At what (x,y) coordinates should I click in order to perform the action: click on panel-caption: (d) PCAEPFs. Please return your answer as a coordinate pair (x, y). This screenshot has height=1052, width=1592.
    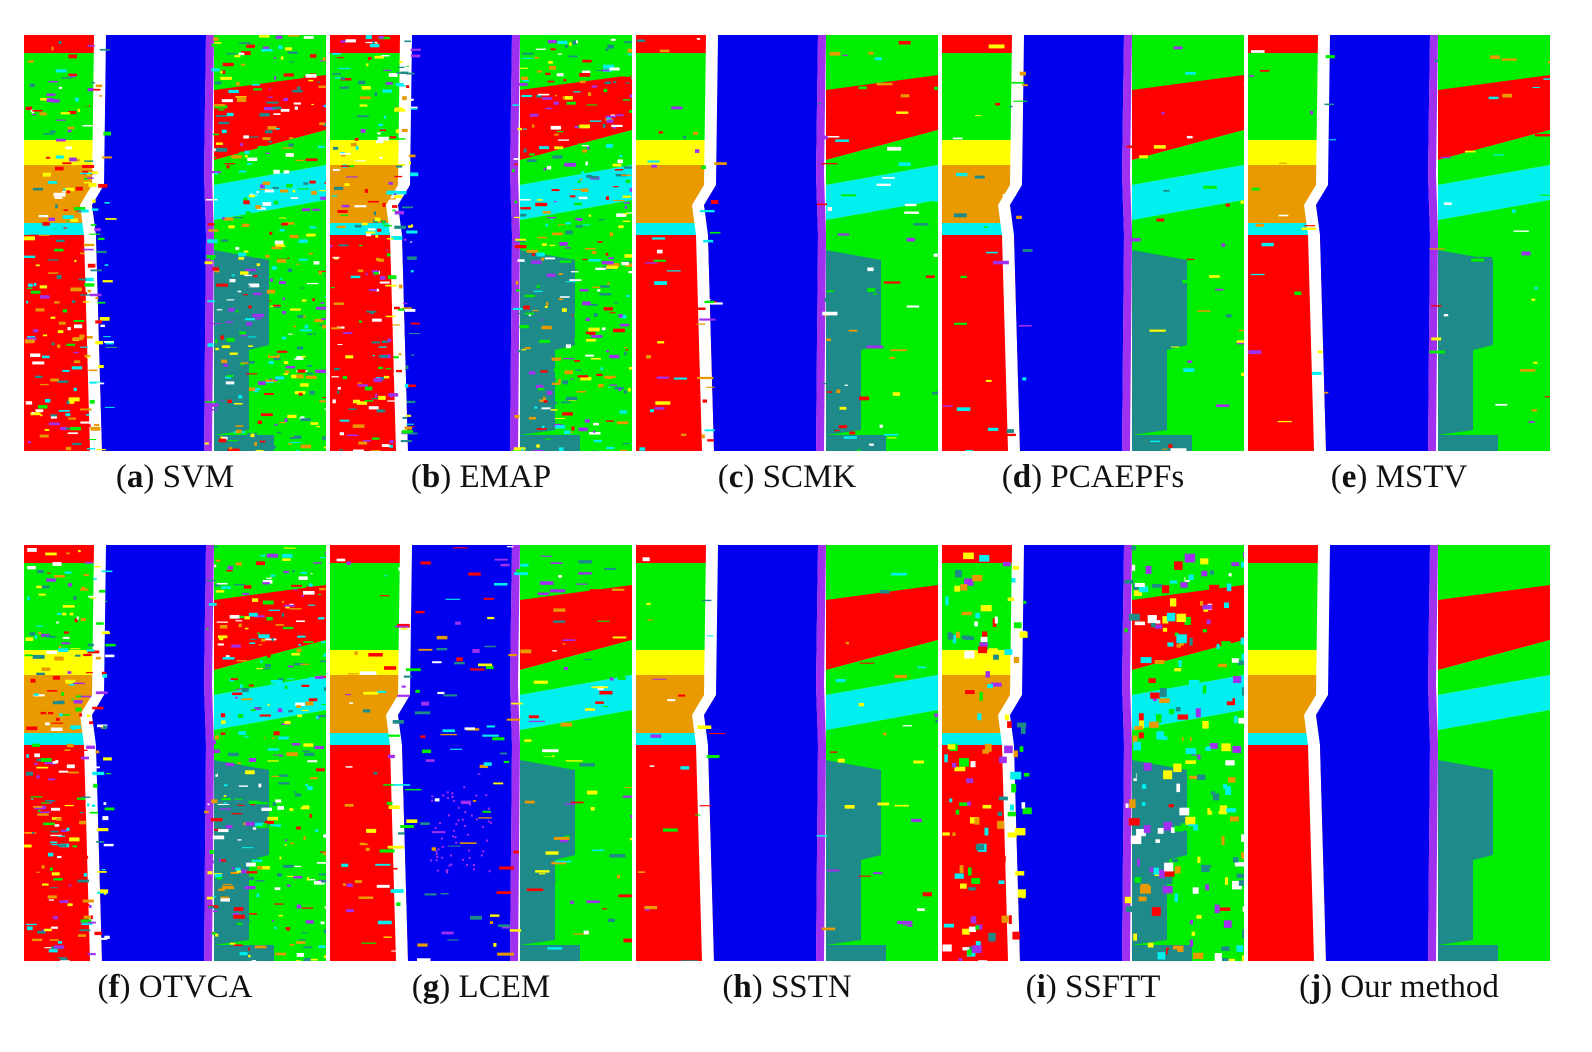
    Looking at the image, I should click on (1093, 477).